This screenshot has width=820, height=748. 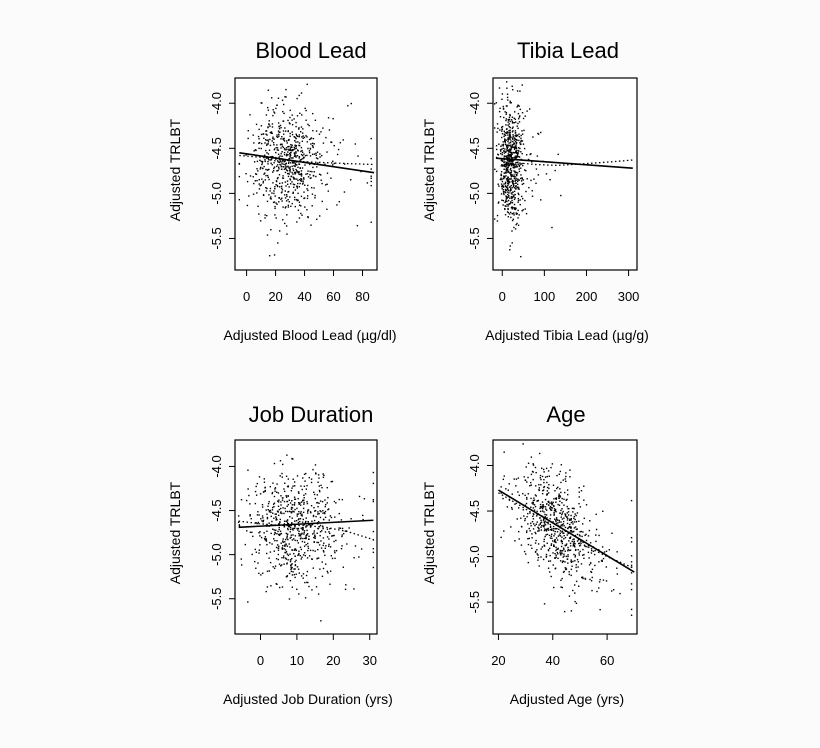 What do you see at coordinates (310, 50) in the screenshot?
I see `chart-title: Blood Lead` at bounding box center [310, 50].